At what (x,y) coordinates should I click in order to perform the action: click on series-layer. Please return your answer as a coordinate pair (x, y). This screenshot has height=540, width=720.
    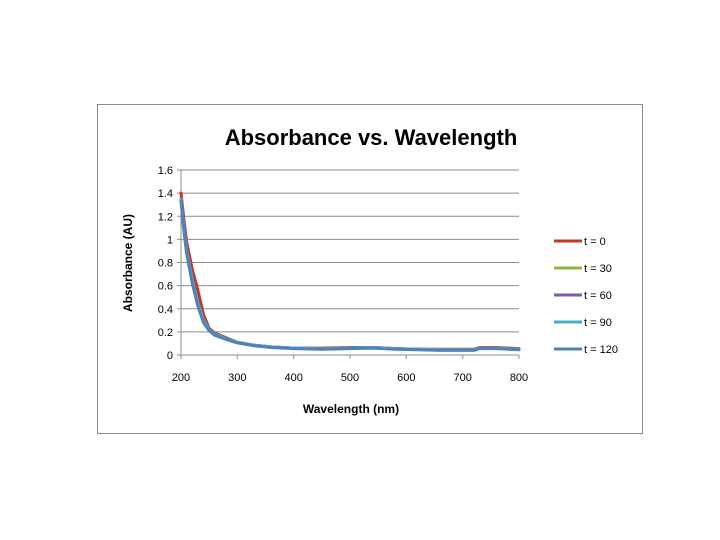
    Looking at the image, I should click on (350, 271).